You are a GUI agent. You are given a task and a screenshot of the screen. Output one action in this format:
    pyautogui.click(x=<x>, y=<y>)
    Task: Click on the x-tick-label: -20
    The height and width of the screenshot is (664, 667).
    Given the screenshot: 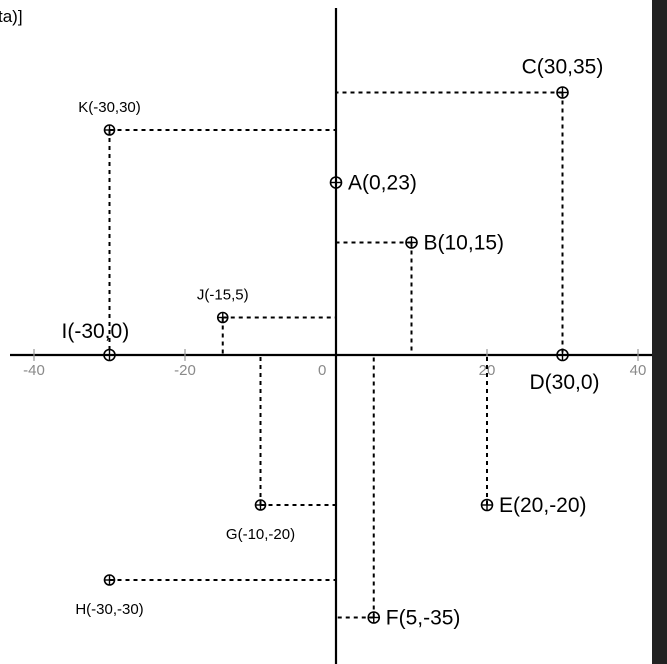 What is the action you would take?
    pyautogui.click(x=185, y=370)
    